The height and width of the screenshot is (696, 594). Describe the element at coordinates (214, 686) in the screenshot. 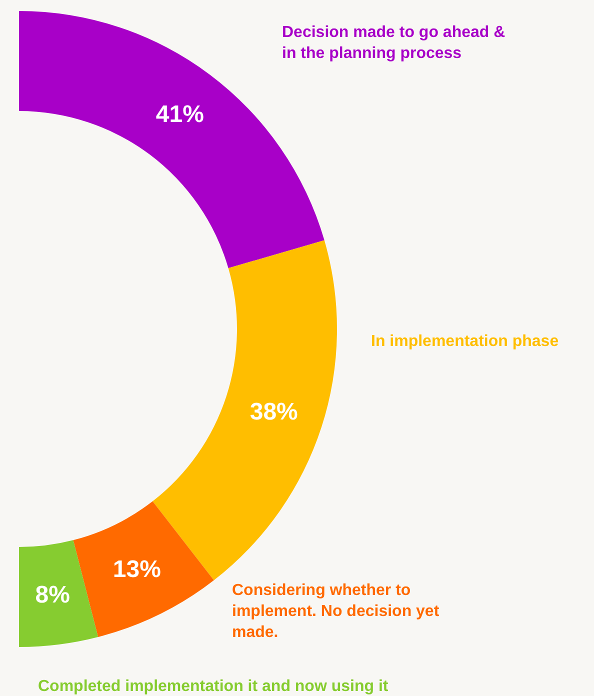

I see `slice-label: Completed implementation it and now using it` at that location.